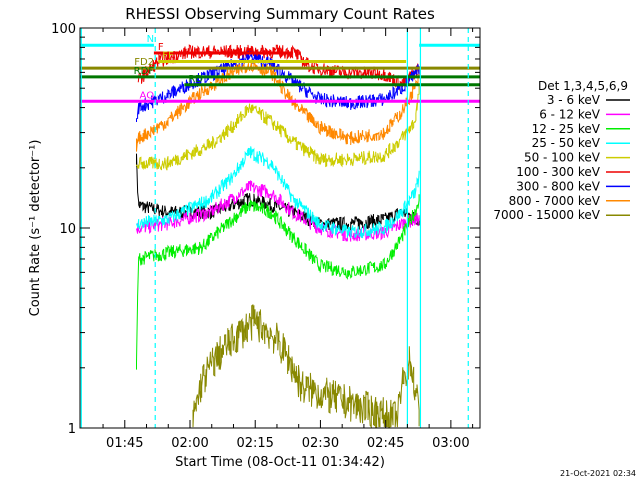 The width and height of the screenshot is (640, 480). Describe the element at coordinates (254, 443) in the screenshot. I see `x-tick-label: 02:15` at that location.